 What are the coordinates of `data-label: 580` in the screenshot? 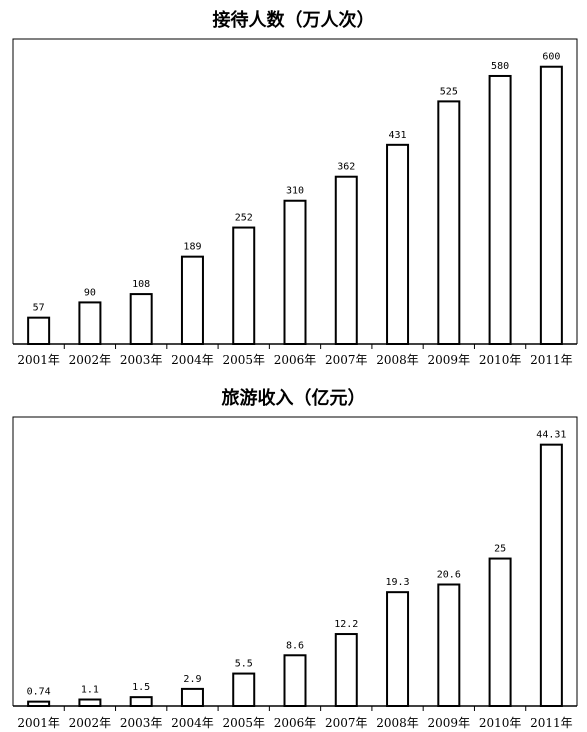 It's located at (500, 66).